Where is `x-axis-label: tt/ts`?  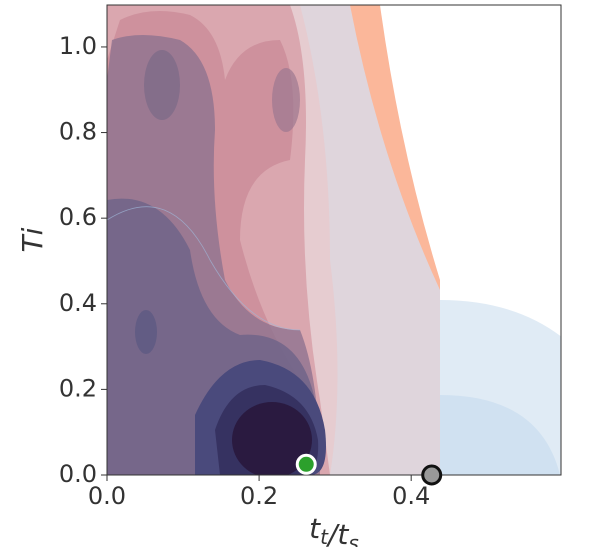
x-axis-label: tt/ts is located at coordinates (334, 529).